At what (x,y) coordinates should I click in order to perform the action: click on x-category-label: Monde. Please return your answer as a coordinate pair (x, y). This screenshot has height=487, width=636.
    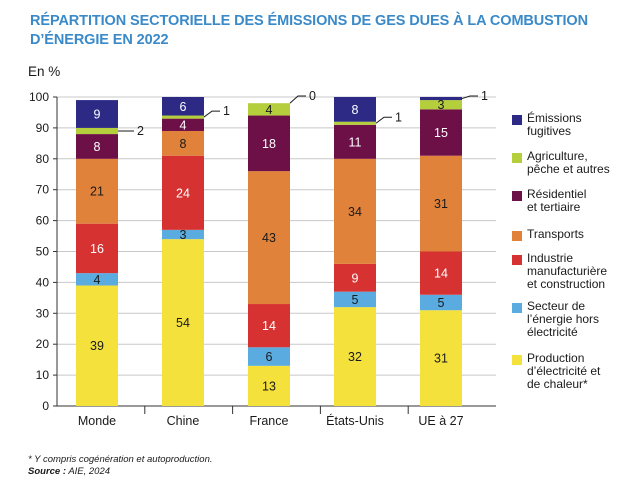
    Looking at the image, I should click on (97, 421).